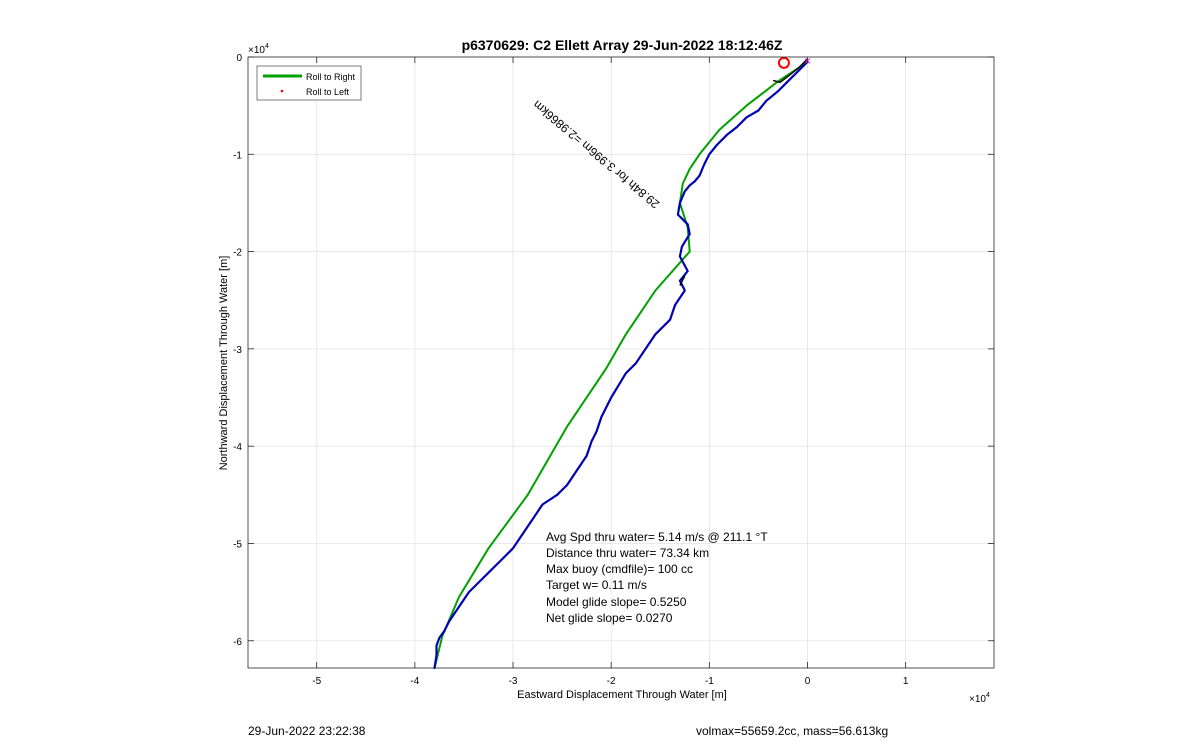  I want to click on legend: Roll to Right Roll to Left, so click(309, 83).